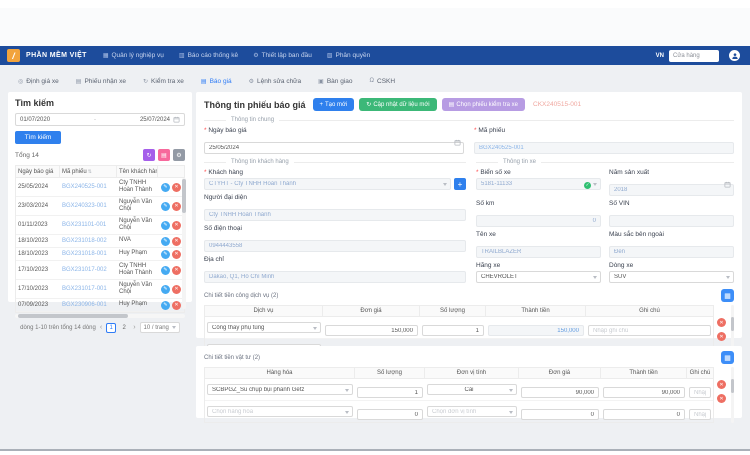 The width and height of the screenshot is (750, 455). I want to click on search-button: Tìm kiếm, so click(38, 137).